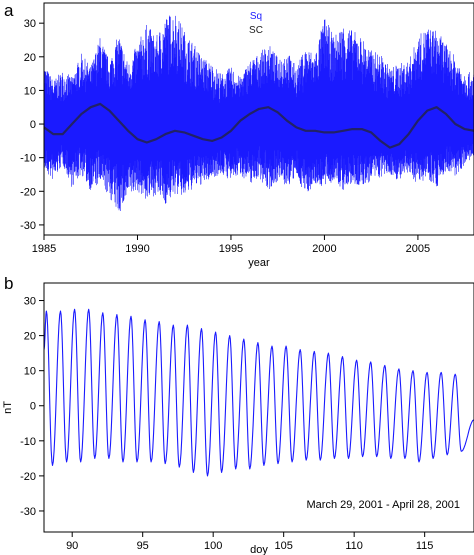  I want to click on panel-b-x-axis-ticks: 90 95 100 105 110 115, so click(249, 542).